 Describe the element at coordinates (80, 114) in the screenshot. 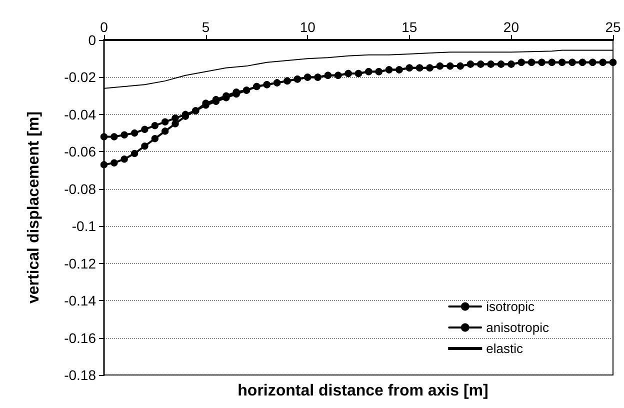

I see `y-tick-label: -0.04` at that location.